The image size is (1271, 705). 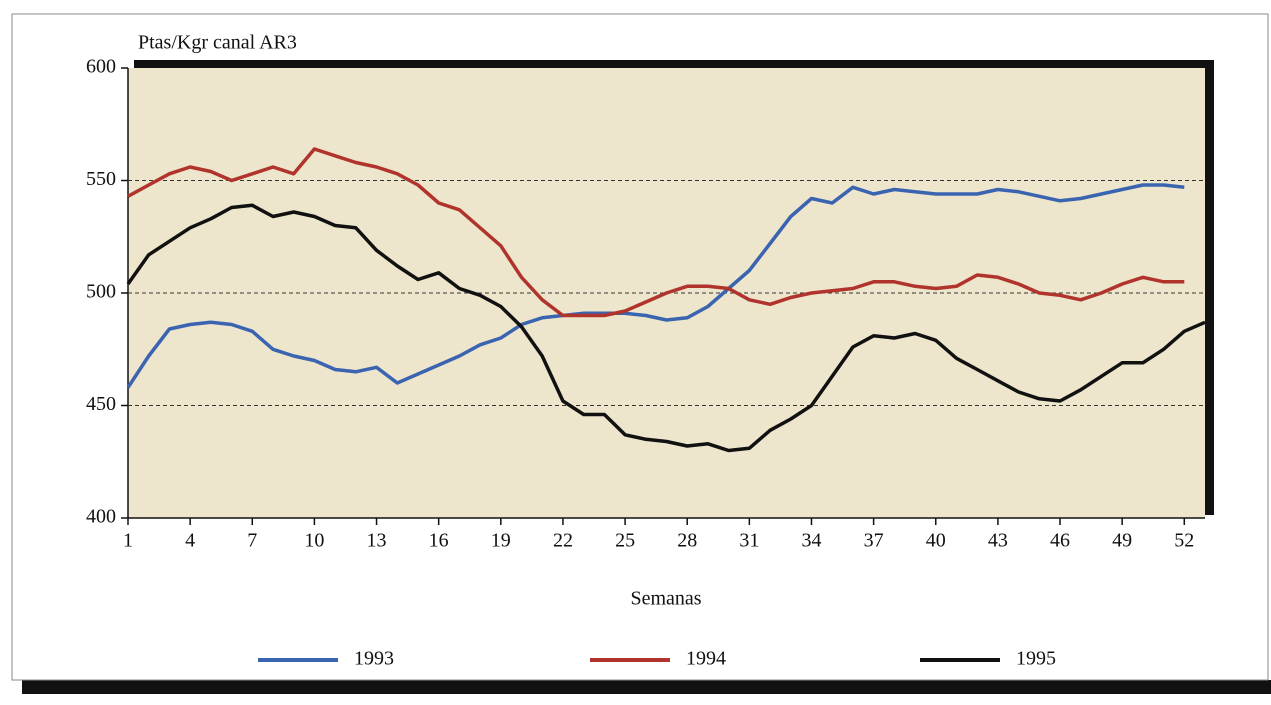 What do you see at coordinates (1060, 541) in the screenshot?
I see `x-tick-label: 46` at bounding box center [1060, 541].